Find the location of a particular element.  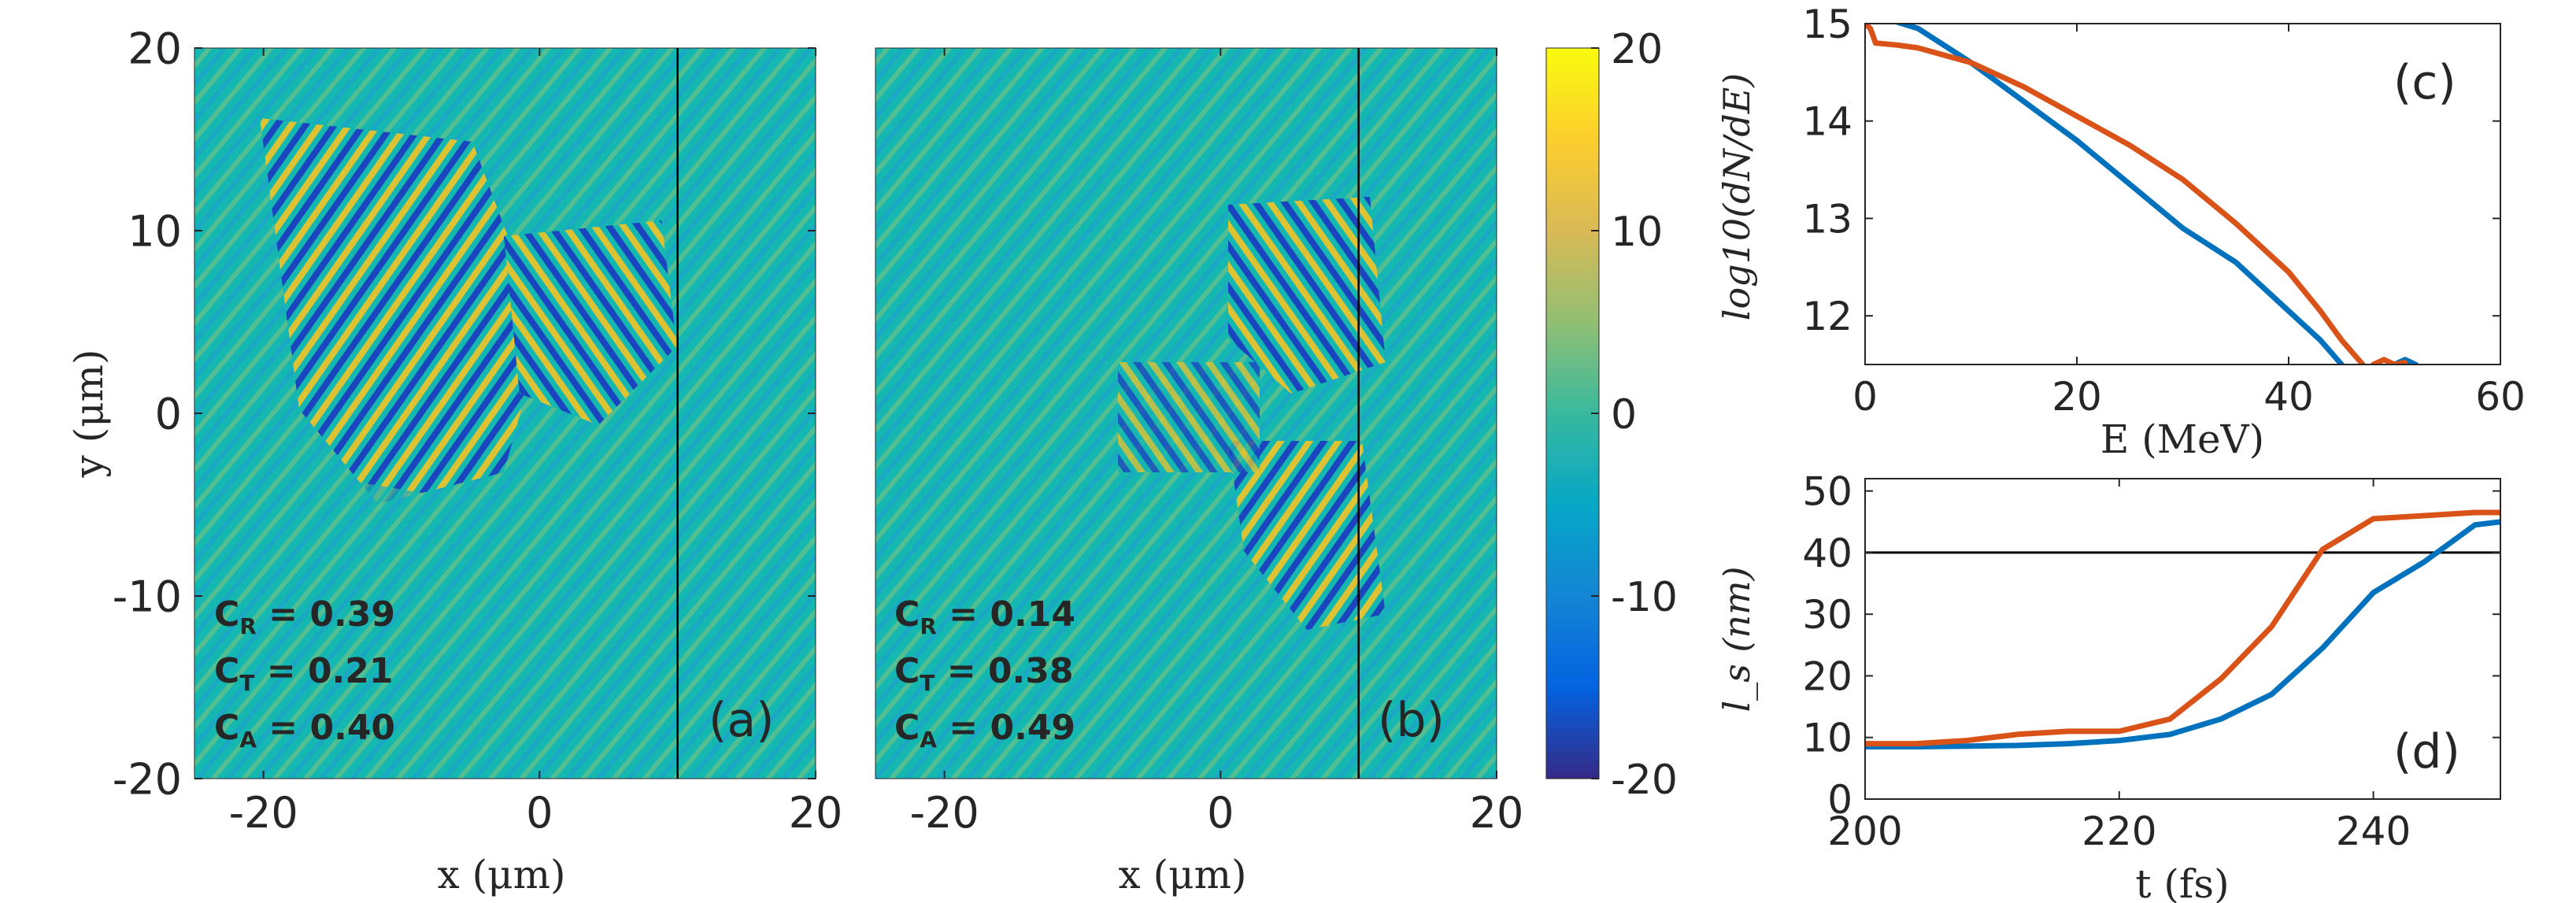

panel-d-series is located at coordinates (2182, 629).